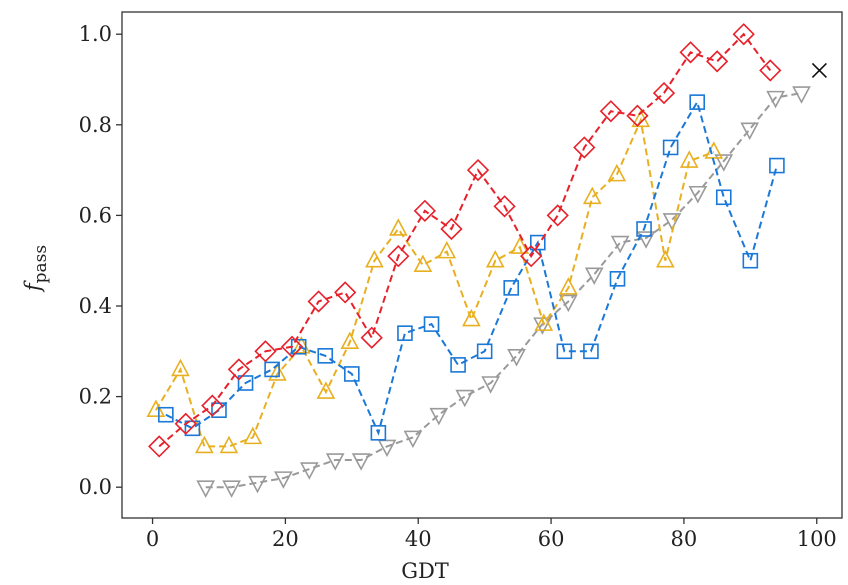 The image size is (848, 585). I want to click on x-tick-label: 0, so click(152, 539).